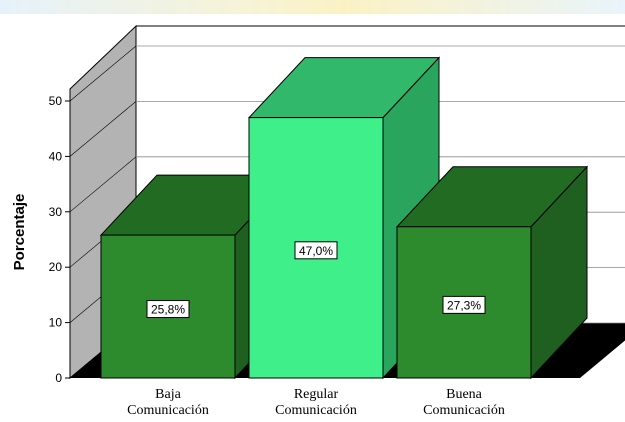  Describe the element at coordinates (56, 101) in the screenshot. I see `y-tick-label: 50` at that location.